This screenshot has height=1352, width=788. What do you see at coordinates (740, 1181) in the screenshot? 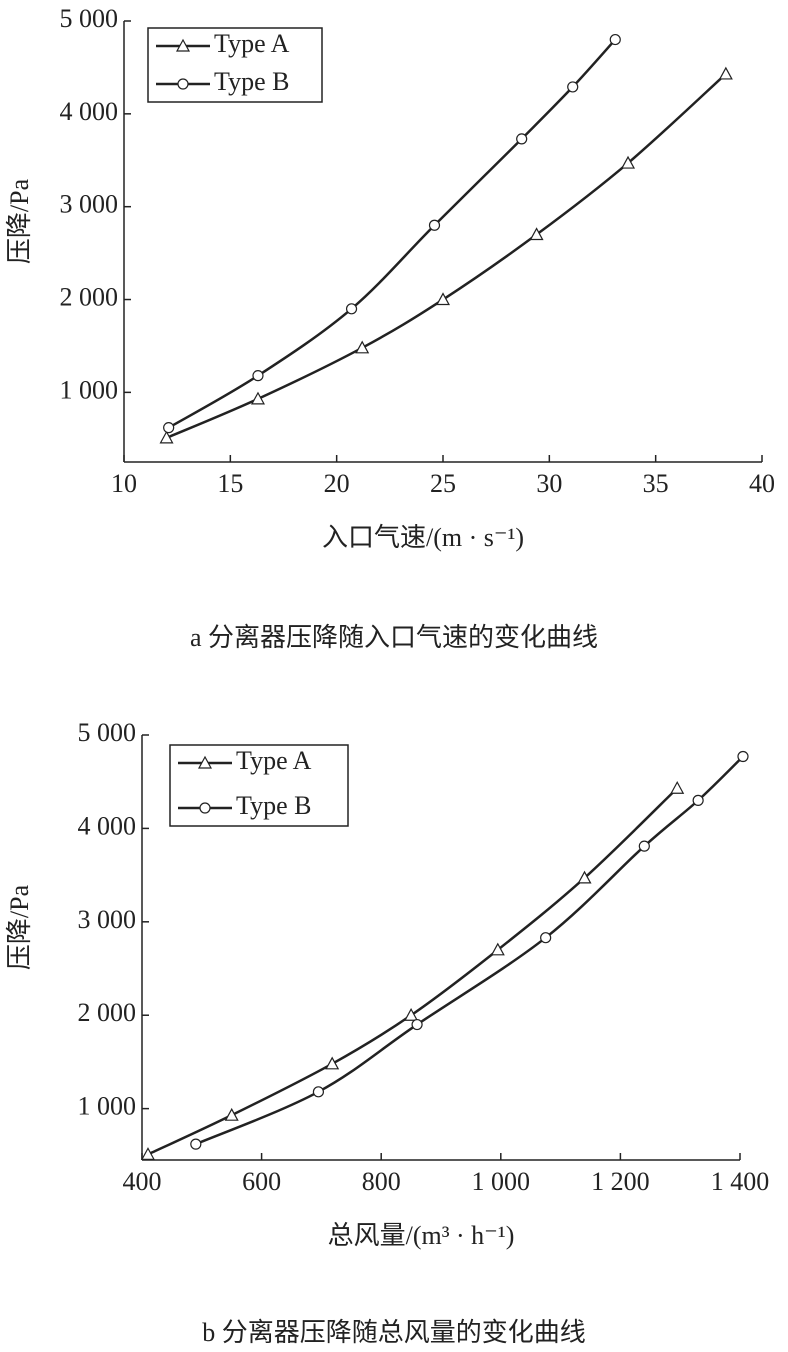
I see `x-tick-label: 1 400` at bounding box center [740, 1181].